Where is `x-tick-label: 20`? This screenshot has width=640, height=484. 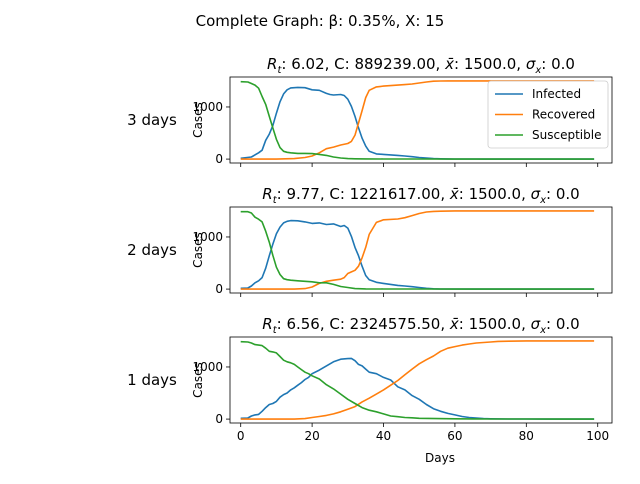 x-tick-label: 20 is located at coordinates (311, 436).